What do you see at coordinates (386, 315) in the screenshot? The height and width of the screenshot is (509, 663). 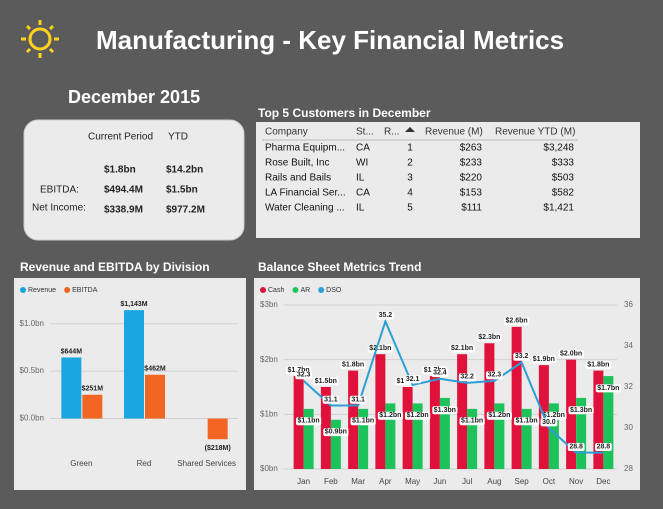 I see `data-label: 35.2` at bounding box center [386, 315].